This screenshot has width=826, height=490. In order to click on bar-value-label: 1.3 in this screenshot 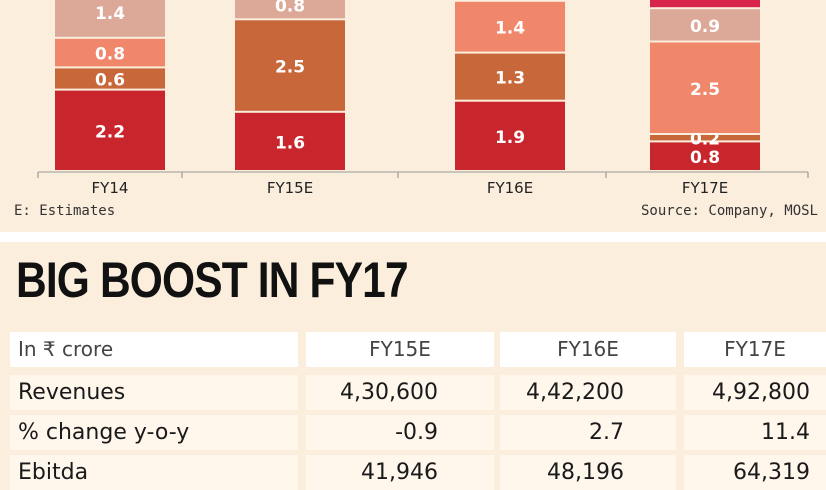, I will do `click(510, 79)`.